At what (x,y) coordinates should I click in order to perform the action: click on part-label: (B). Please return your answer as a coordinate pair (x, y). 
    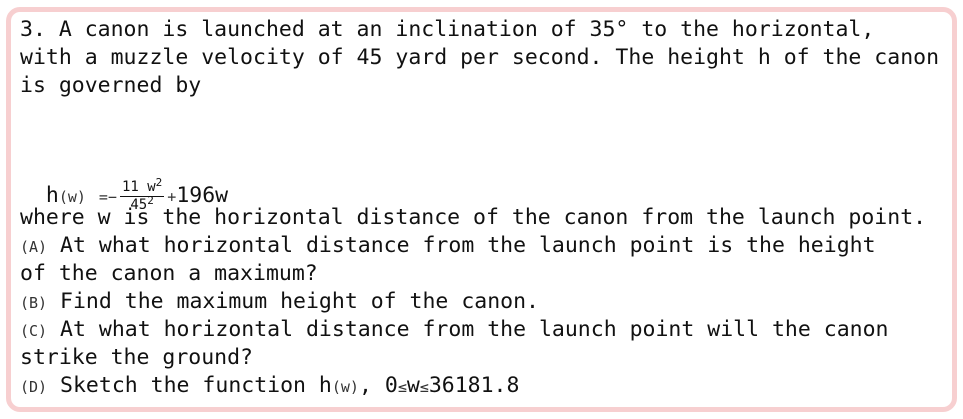
    Looking at the image, I should click on (34, 303).